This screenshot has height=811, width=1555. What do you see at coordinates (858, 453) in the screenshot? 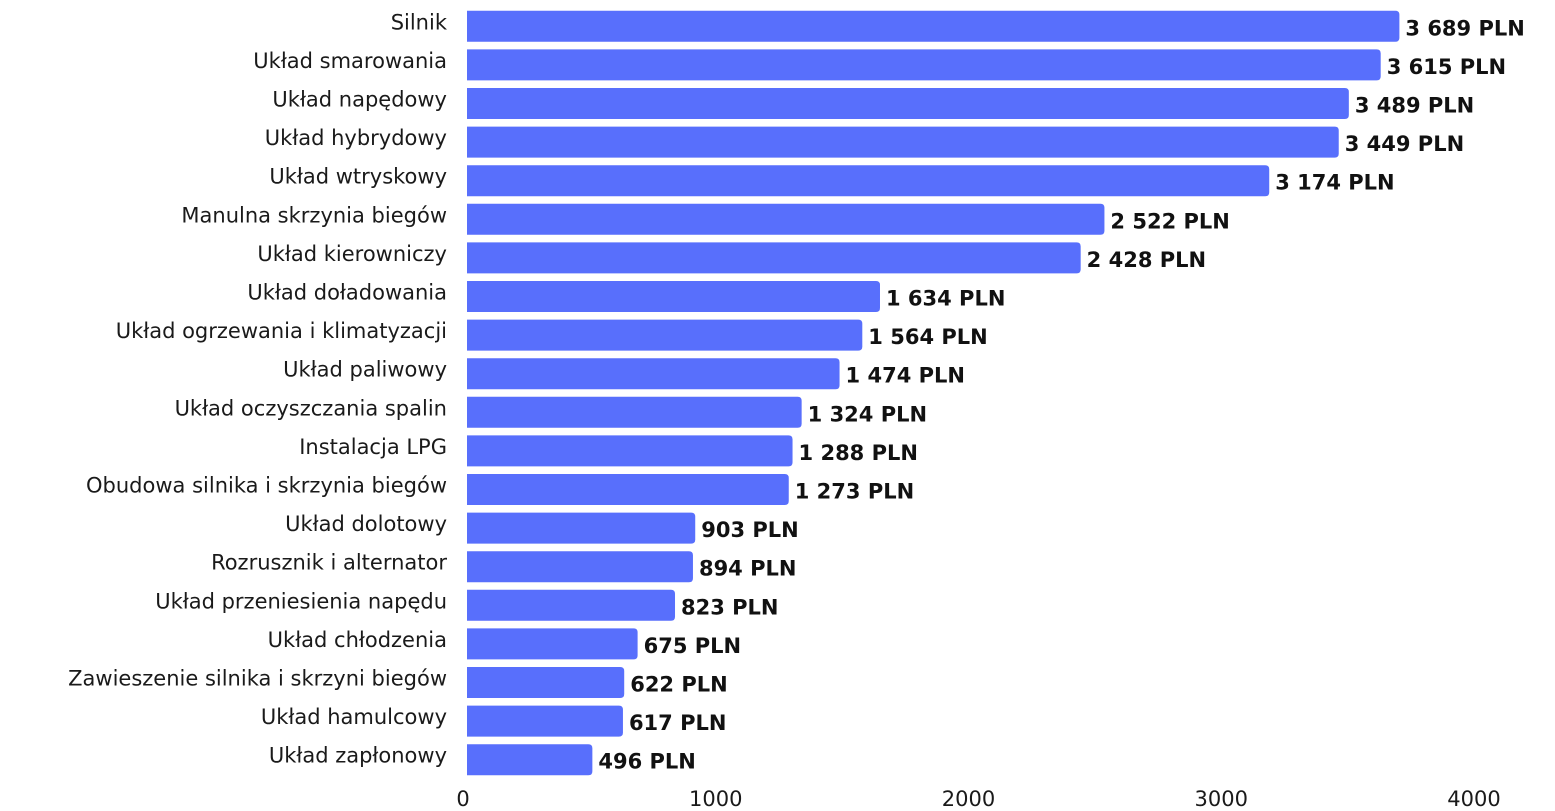
I see `value-label: 1 288 PLN` at bounding box center [858, 453].